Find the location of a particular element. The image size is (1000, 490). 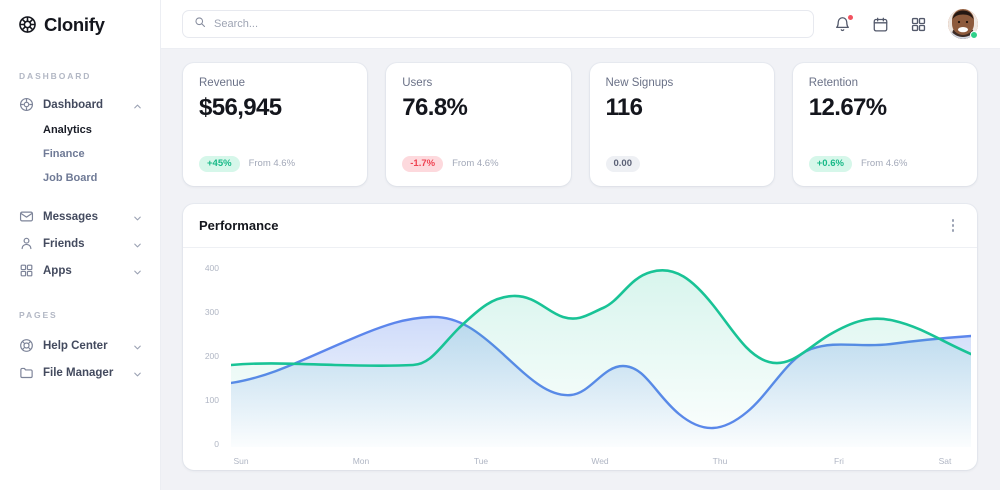

y-tick-label: 200 is located at coordinates (212, 356).